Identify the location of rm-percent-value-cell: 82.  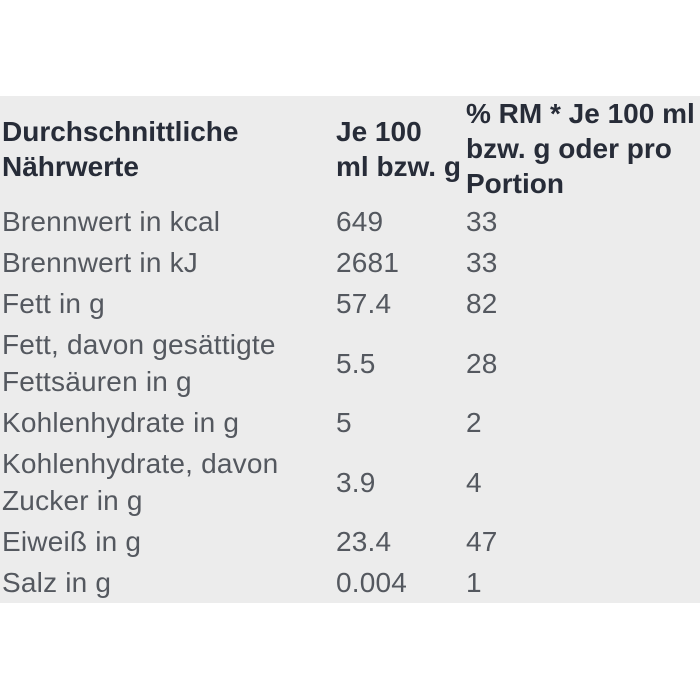
(482, 303).